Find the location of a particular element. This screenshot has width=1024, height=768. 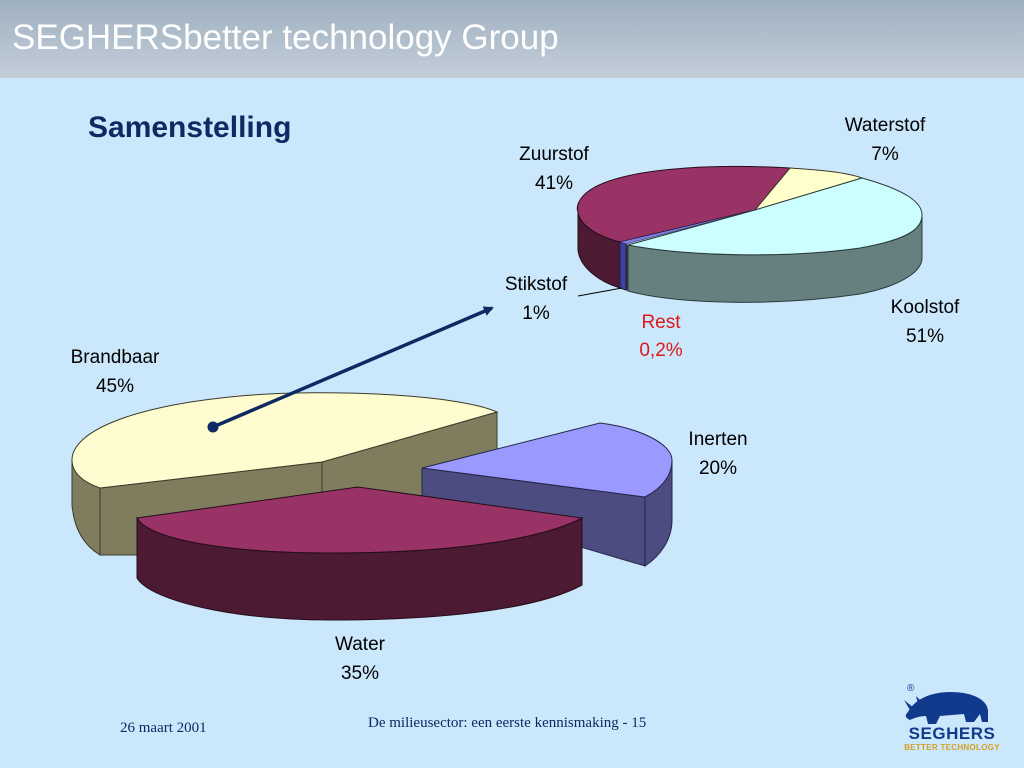

label-koolstof-name: Koolstof is located at coordinates (925, 307).